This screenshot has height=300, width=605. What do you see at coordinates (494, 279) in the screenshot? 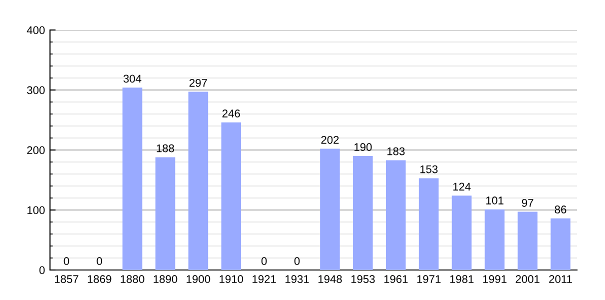
I see `x-tick-label: 1991` at bounding box center [494, 279].